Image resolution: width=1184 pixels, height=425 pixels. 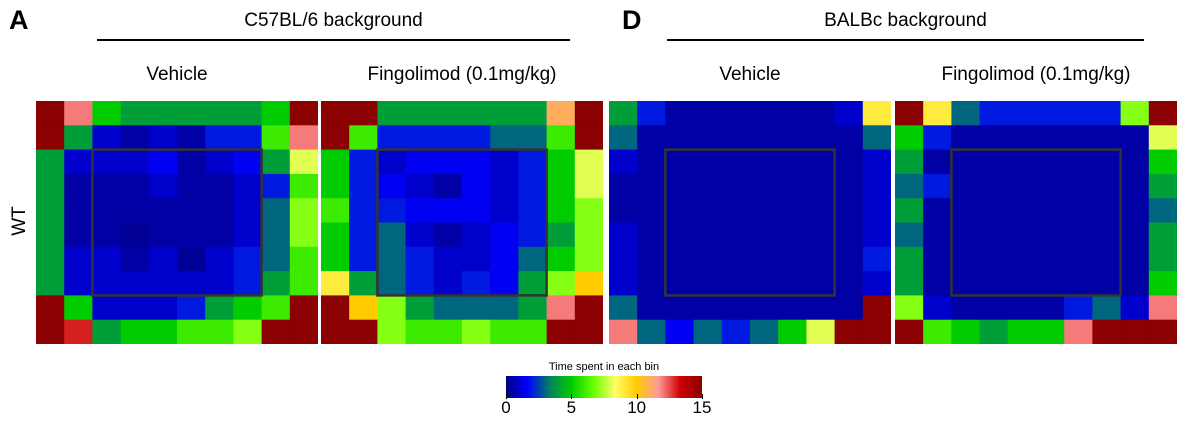 What do you see at coordinates (606, 408) in the screenshot?
I see `colorbar-ticks: 0 5 10 15` at bounding box center [606, 408].